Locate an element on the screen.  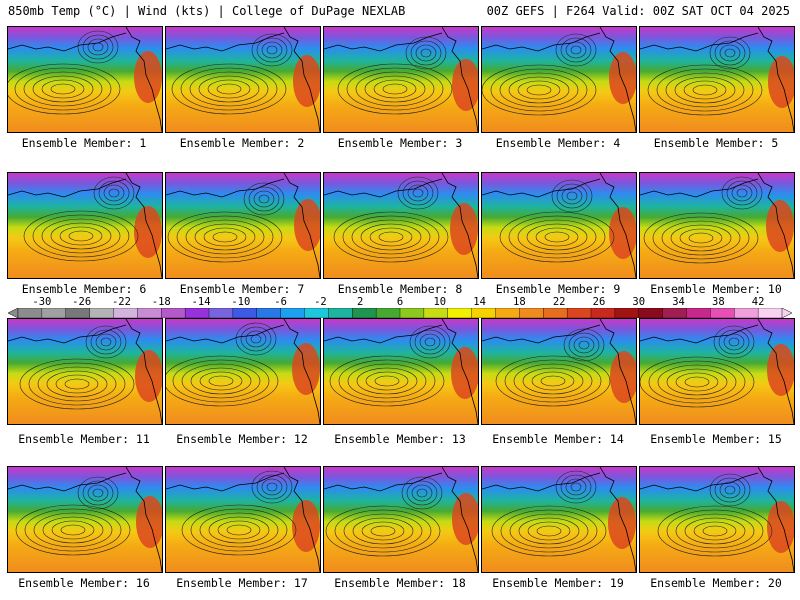
colorbar-tick-label: -22 is located at coordinates (121, 302).